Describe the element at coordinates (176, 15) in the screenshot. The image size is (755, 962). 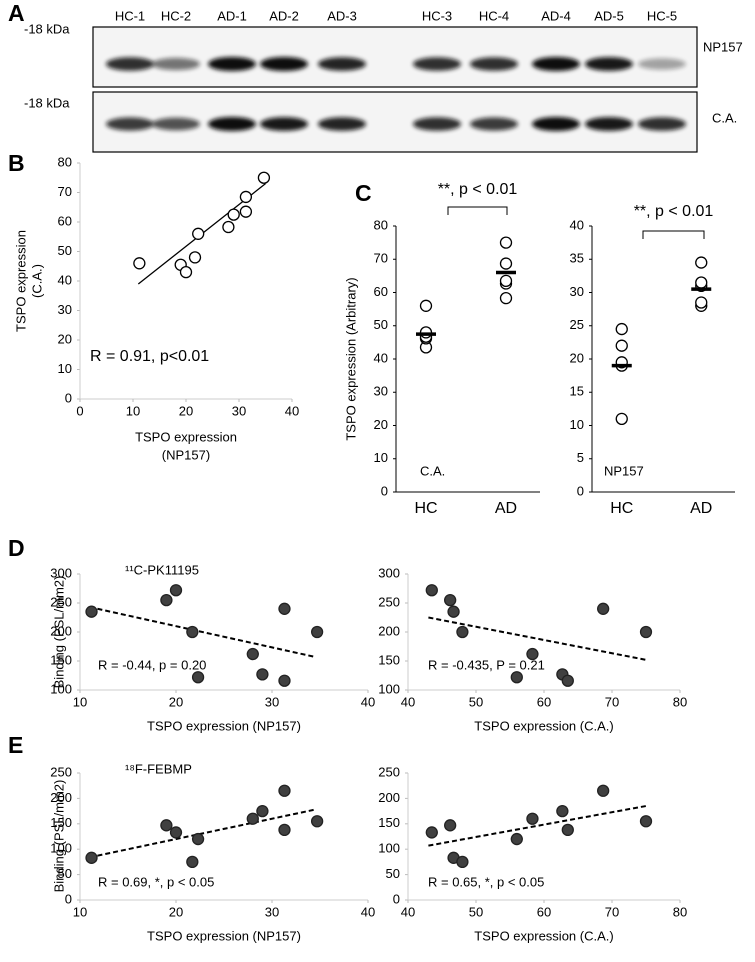
I see `lane-label: HC-2` at that location.